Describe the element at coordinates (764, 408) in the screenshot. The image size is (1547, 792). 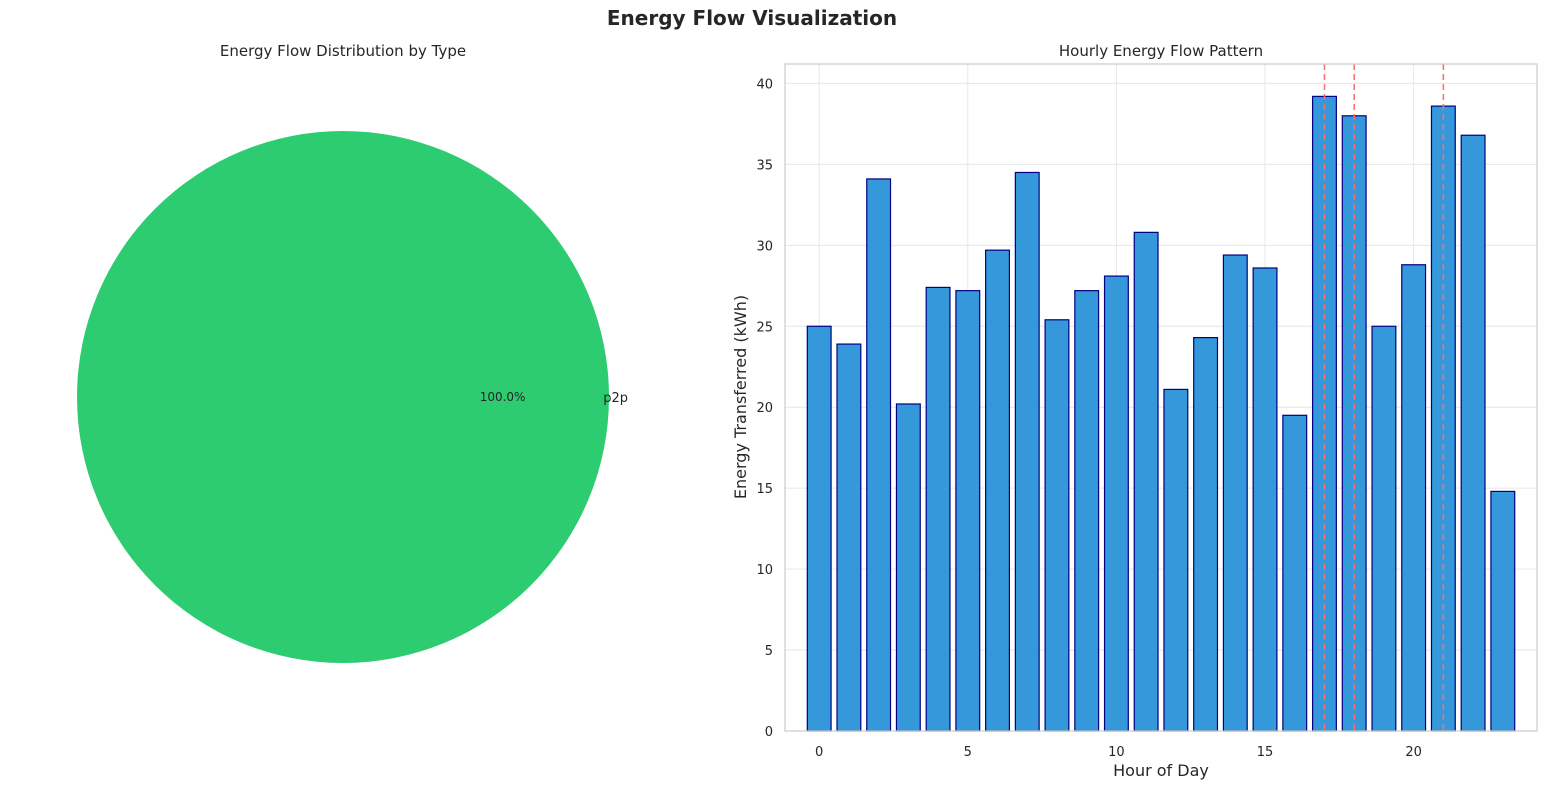
I see `y-tick-label: 20` at that location.